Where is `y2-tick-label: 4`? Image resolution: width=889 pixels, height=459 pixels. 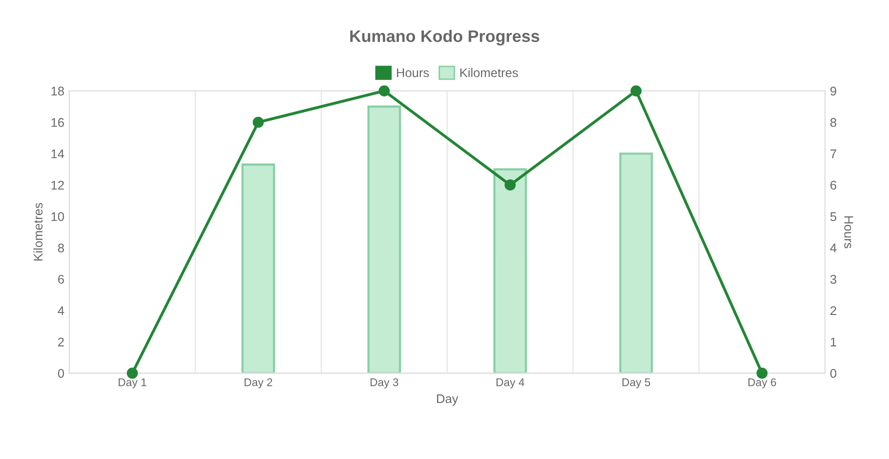 y2-tick-label: 4 is located at coordinates (833, 248).